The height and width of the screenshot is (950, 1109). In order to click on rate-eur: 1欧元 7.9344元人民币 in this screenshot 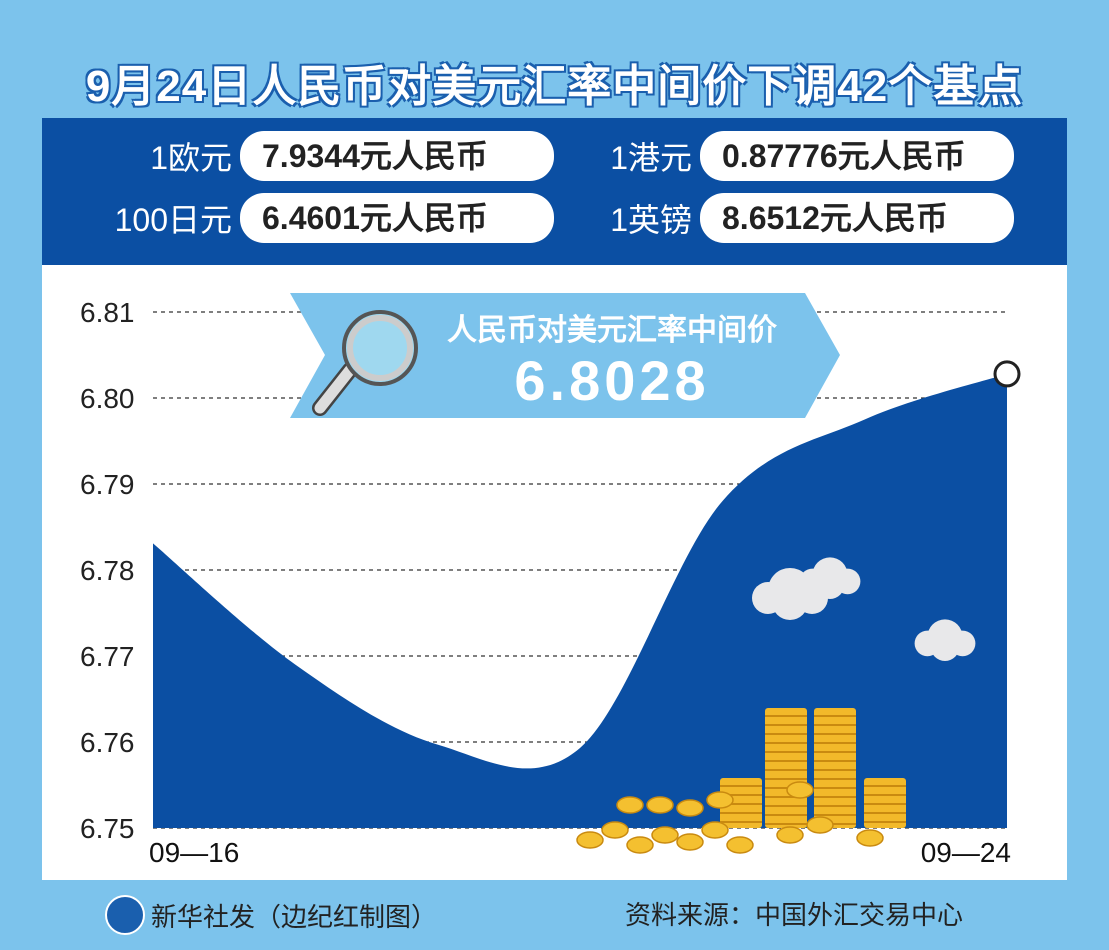, I will do `click(298, 156)`.